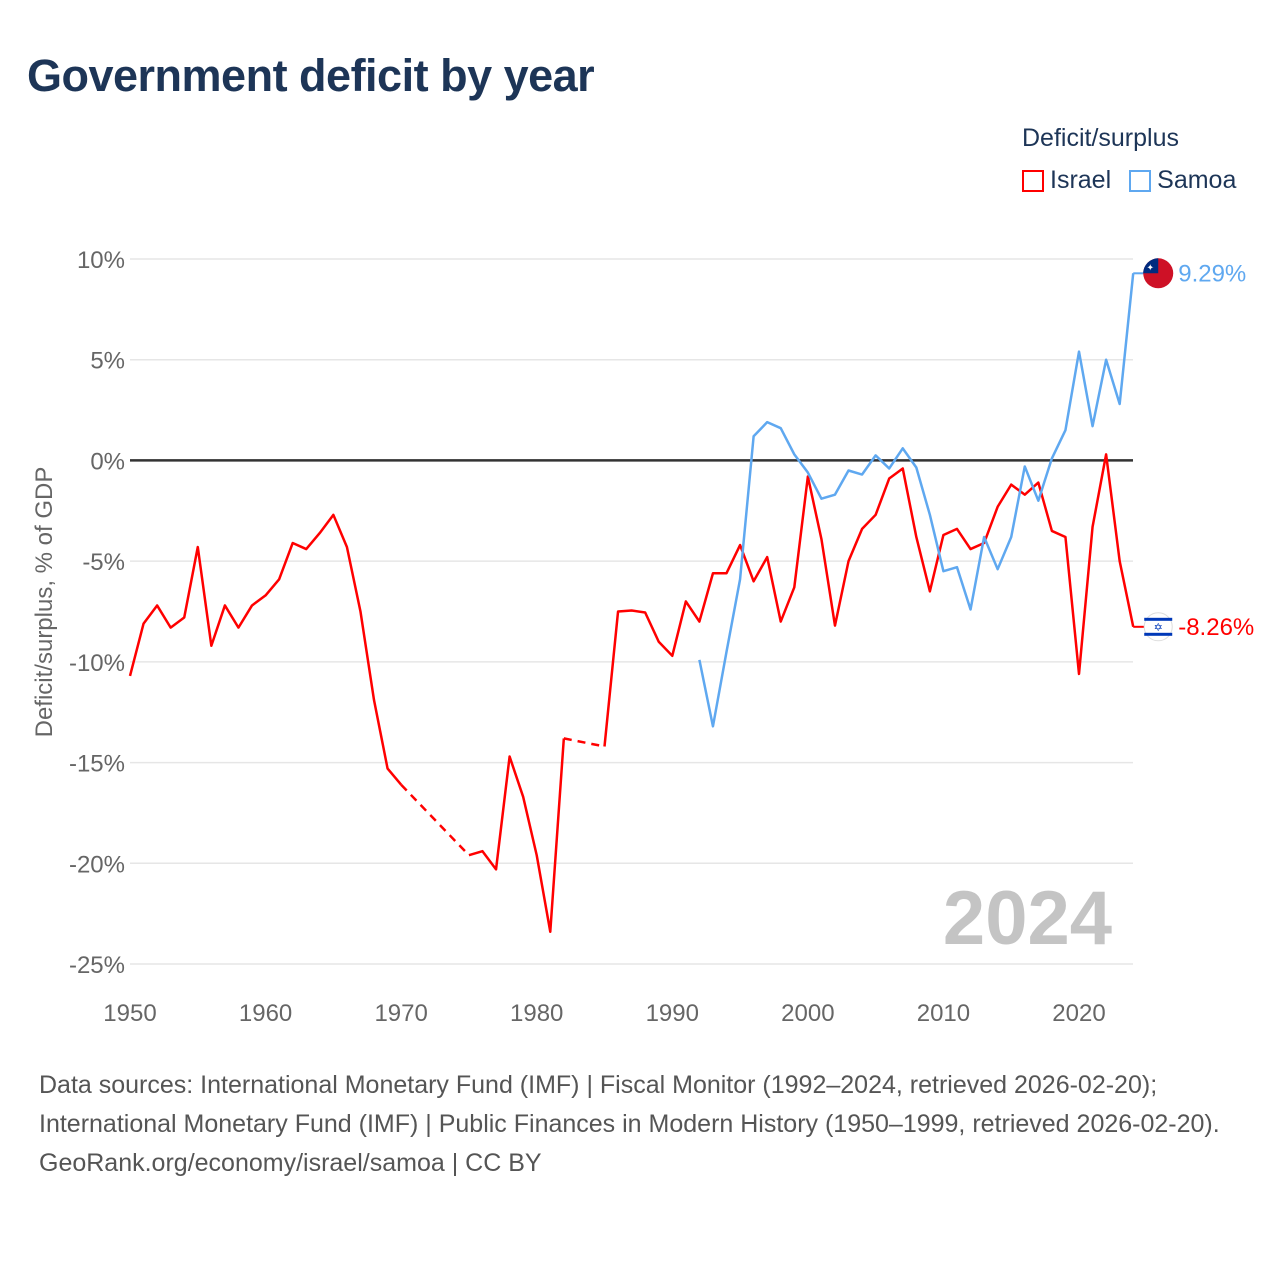 The width and height of the screenshot is (1280, 1280). What do you see at coordinates (311, 75) in the screenshot?
I see `page-title: Government deficit by year` at bounding box center [311, 75].